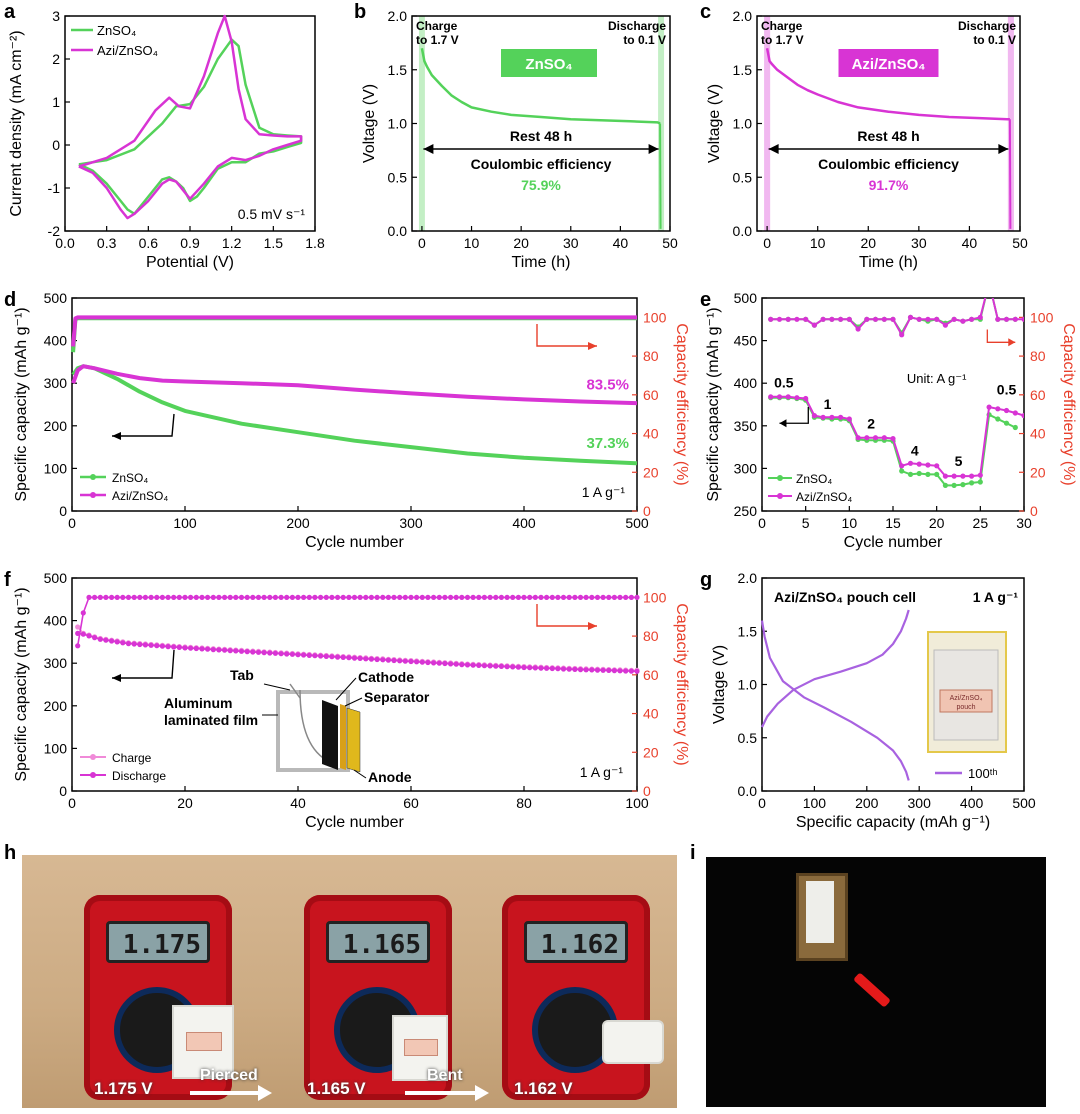 The width and height of the screenshot is (1080, 1114). Describe the element at coordinates (602, 772) in the screenshot. I see `annotation-f: 1 A g⁻¹` at that location.